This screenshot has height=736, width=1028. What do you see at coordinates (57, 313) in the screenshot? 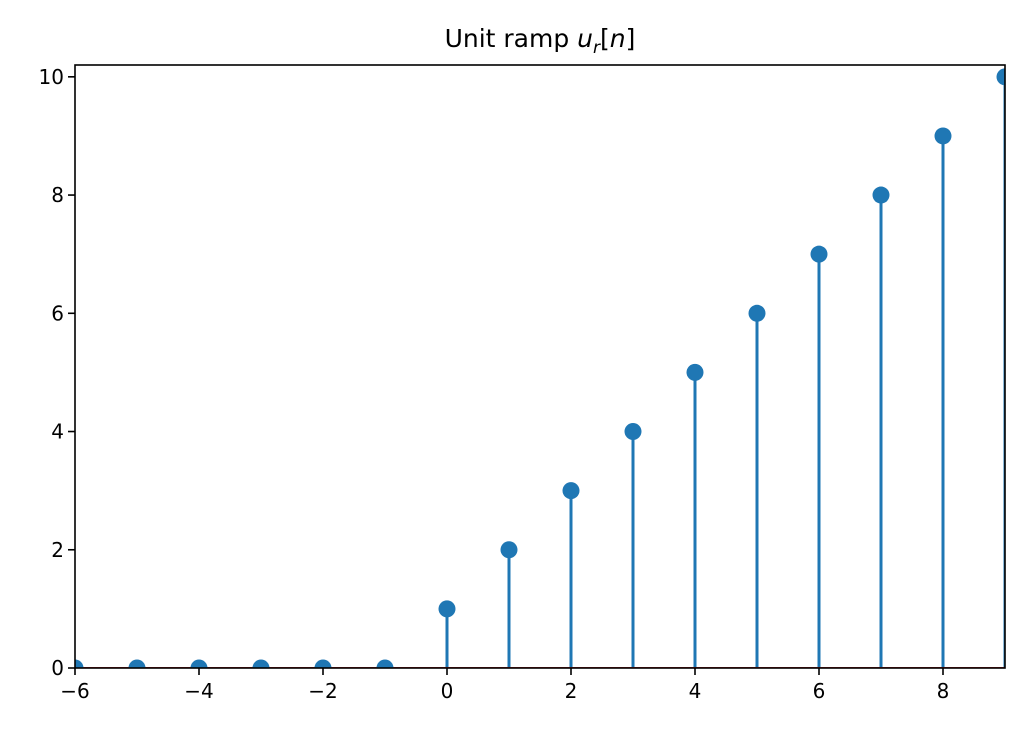
I see `y-tick-label: 6` at bounding box center [57, 313].